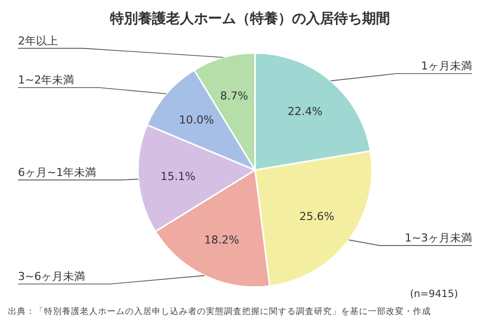 The height and width of the screenshot is (332, 500). What do you see at coordinates (438, 238) in the screenshot?
I see `slice-label: 1~3ヶ月未満` at bounding box center [438, 238].